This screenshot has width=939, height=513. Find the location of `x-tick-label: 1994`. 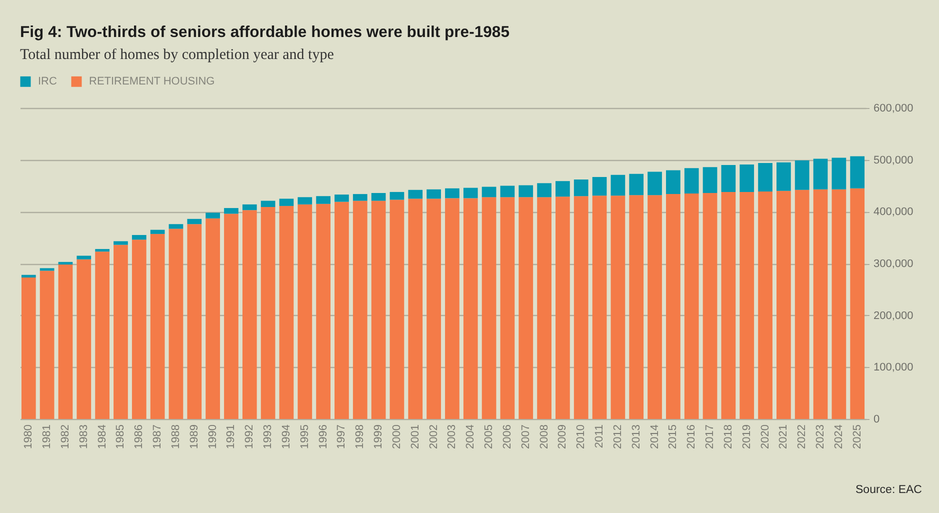

x-tick-label: 1994 is located at coordinates (286, 436).